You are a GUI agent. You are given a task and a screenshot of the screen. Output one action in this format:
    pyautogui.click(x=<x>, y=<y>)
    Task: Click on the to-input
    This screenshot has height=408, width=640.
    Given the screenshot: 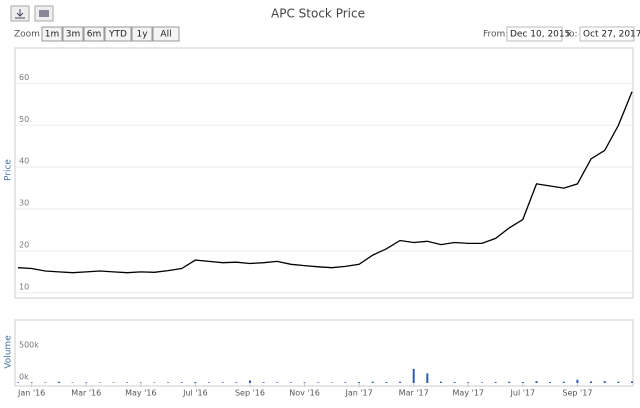 What is the action you would take?
    pyautogui.click(x=607, y=34)
    